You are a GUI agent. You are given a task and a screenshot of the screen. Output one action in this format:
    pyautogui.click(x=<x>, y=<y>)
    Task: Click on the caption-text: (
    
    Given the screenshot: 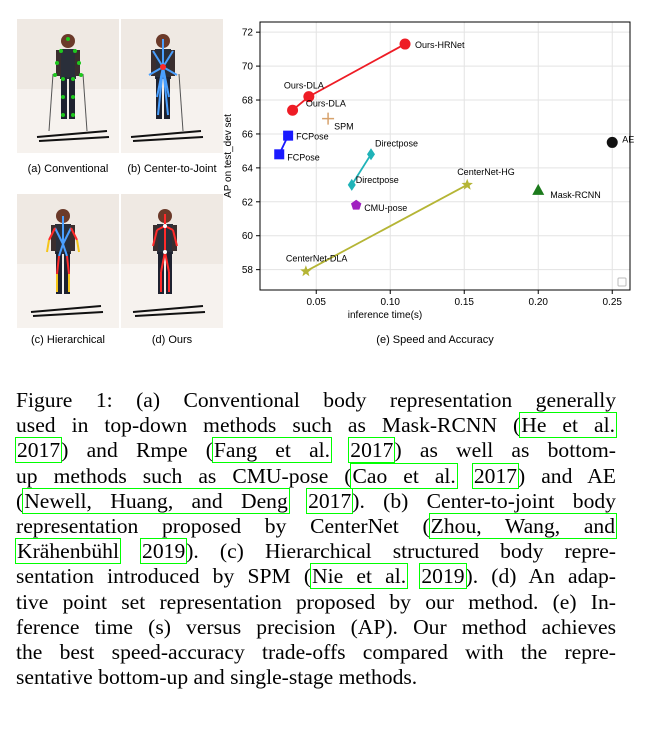 What is the action you would take?
    pyautogui.click(x=20, y=500)
    